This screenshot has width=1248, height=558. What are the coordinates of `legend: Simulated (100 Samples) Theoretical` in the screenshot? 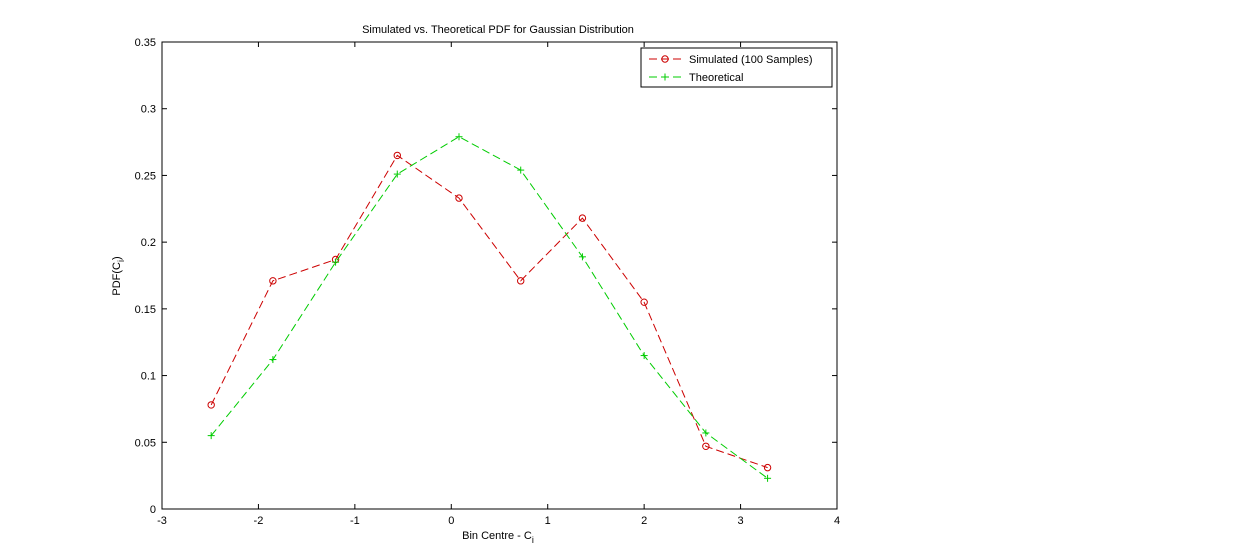 It's located at (736, 67).